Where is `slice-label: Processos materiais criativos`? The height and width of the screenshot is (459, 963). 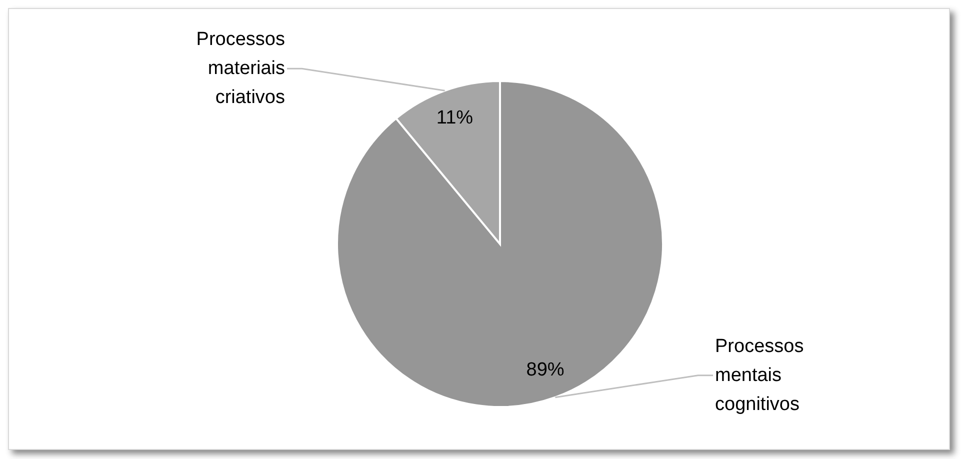
slice-label: Processos materiais criativos is located at coordinates (240, 68).